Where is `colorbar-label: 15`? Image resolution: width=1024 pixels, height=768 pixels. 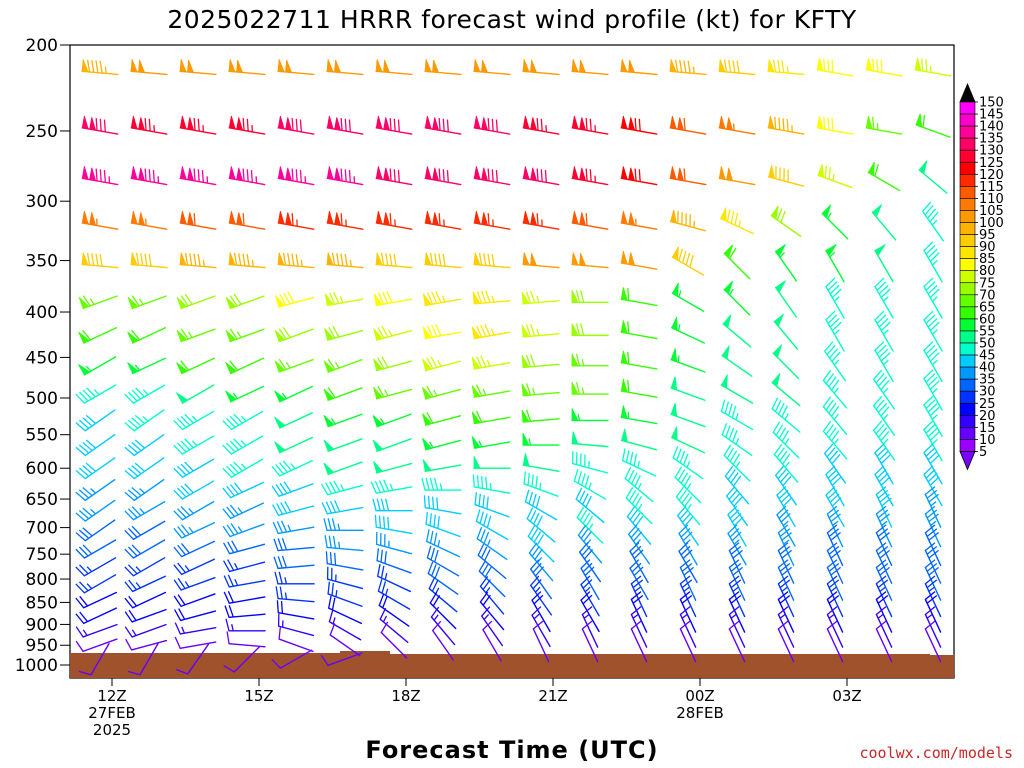 colorbar-label: 15 is located at coordinates (987, 428).